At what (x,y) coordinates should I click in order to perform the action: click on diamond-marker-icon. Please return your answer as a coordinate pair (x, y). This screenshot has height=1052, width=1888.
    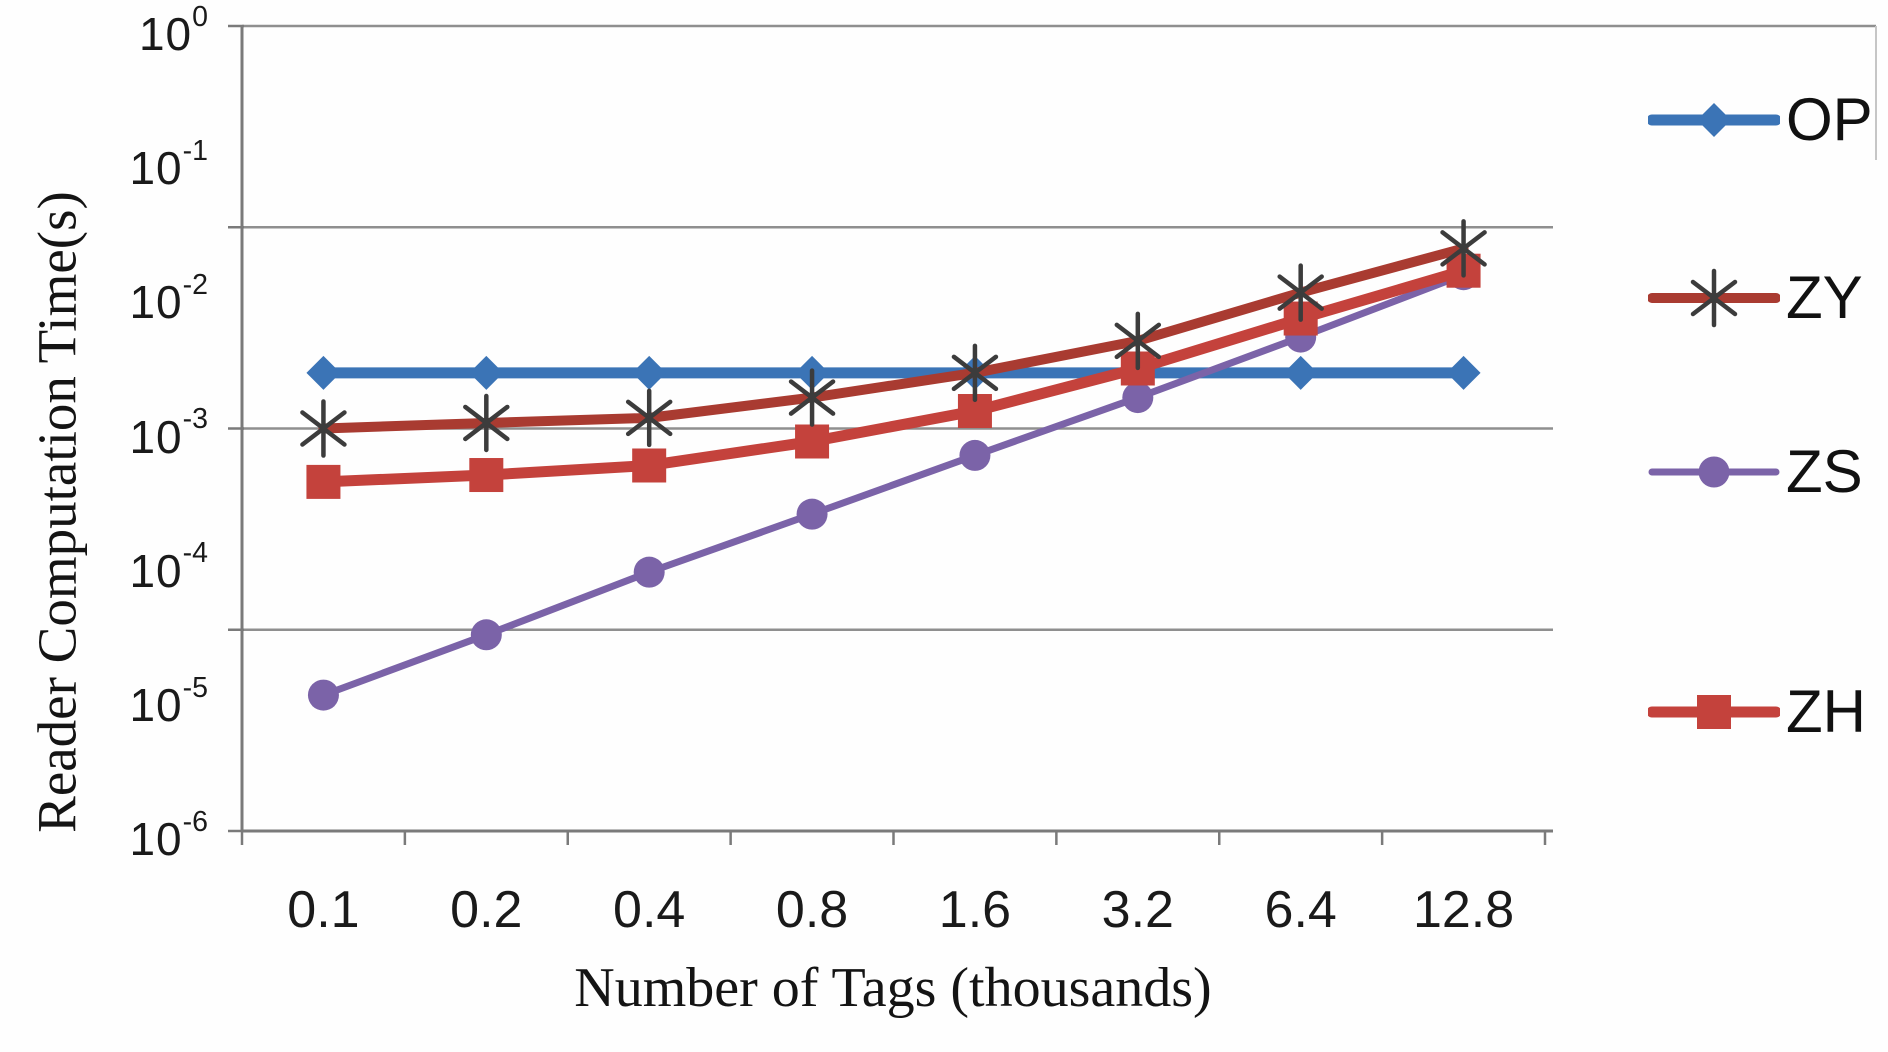
    Looking at the image, I should click on (1714, 120).